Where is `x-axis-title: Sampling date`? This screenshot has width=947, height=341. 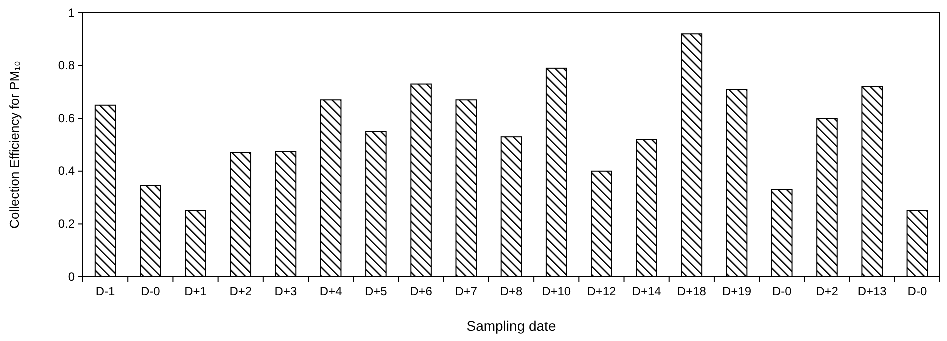
x-axis-title: Sampling date is located at coordinates (511, 326).